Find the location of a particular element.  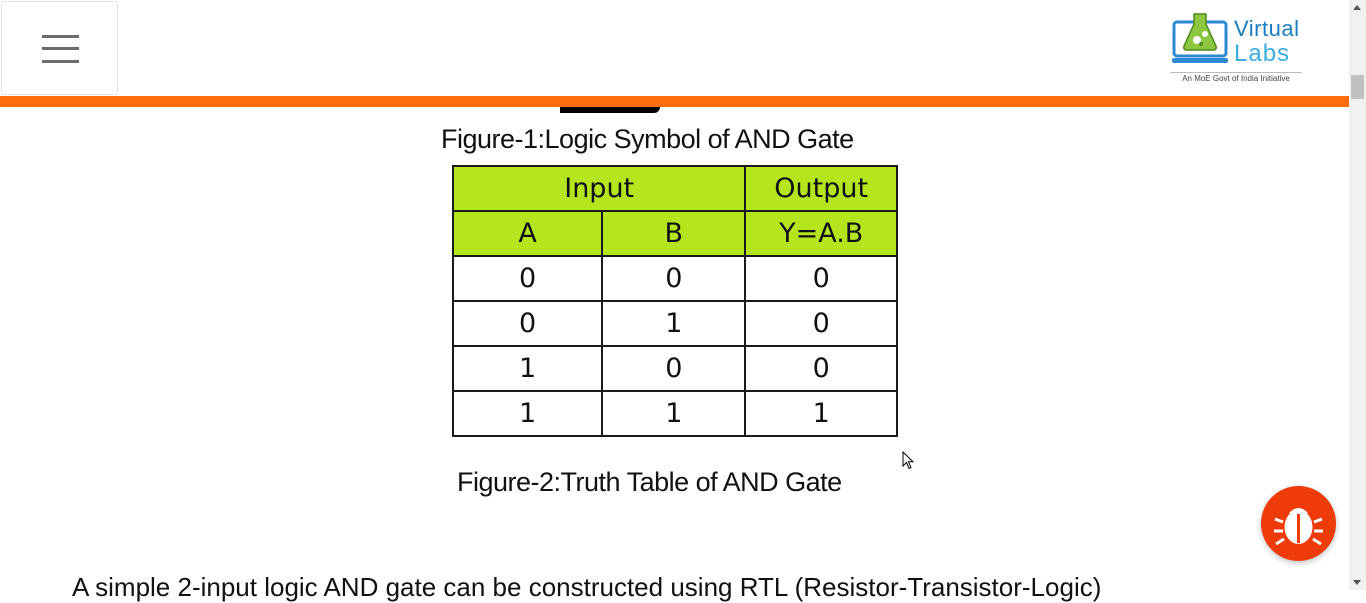

and-gate-symbol-bottom is located at coordinates (610, 110).